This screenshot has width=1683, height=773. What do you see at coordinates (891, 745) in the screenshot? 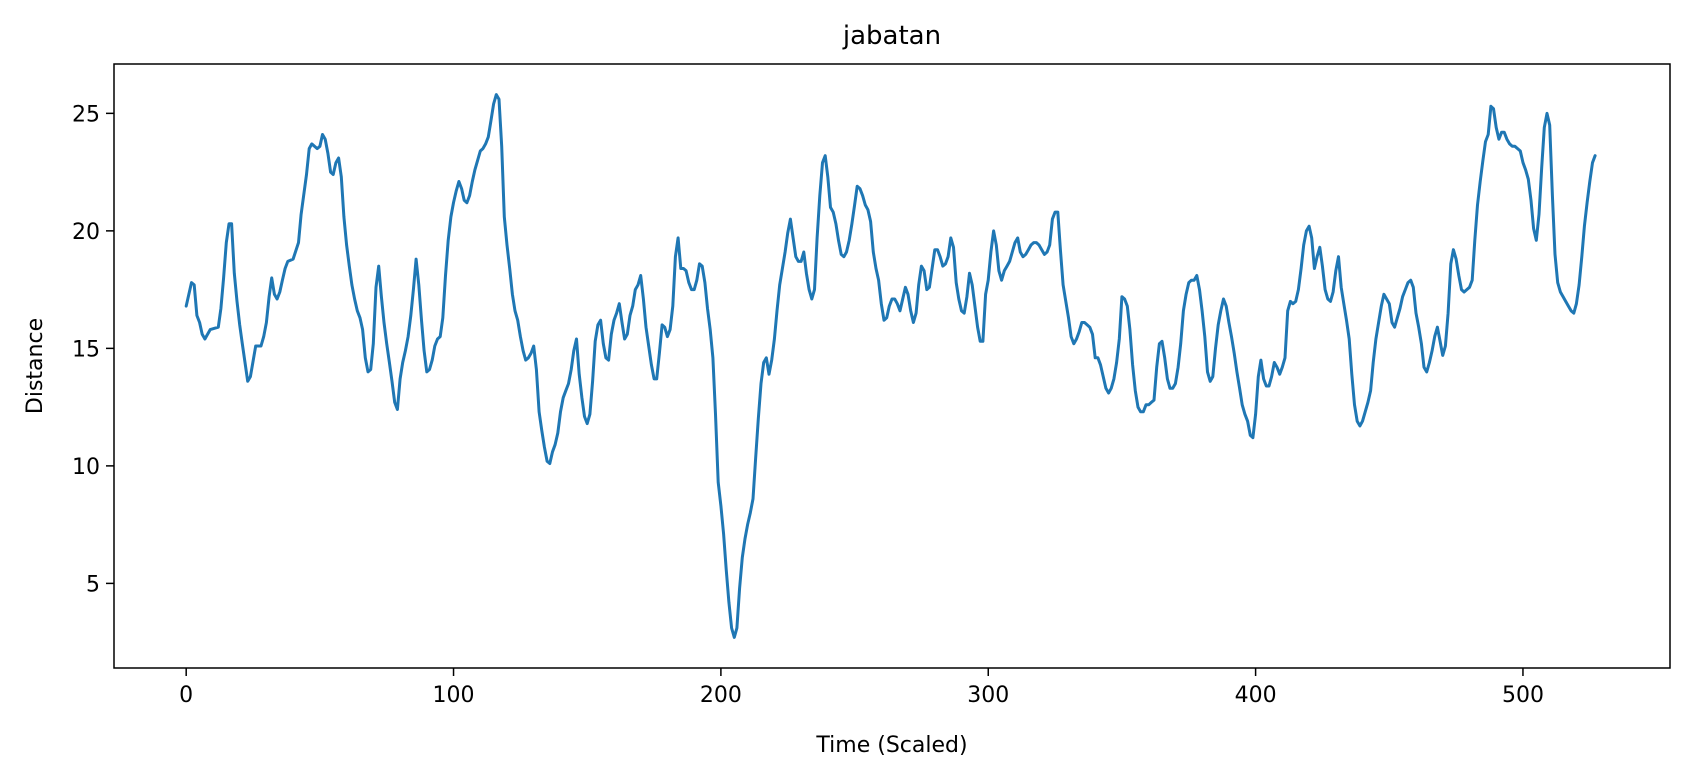
I see `x-axis-label: Time (Scaled)` at bounding box center [891, 745].